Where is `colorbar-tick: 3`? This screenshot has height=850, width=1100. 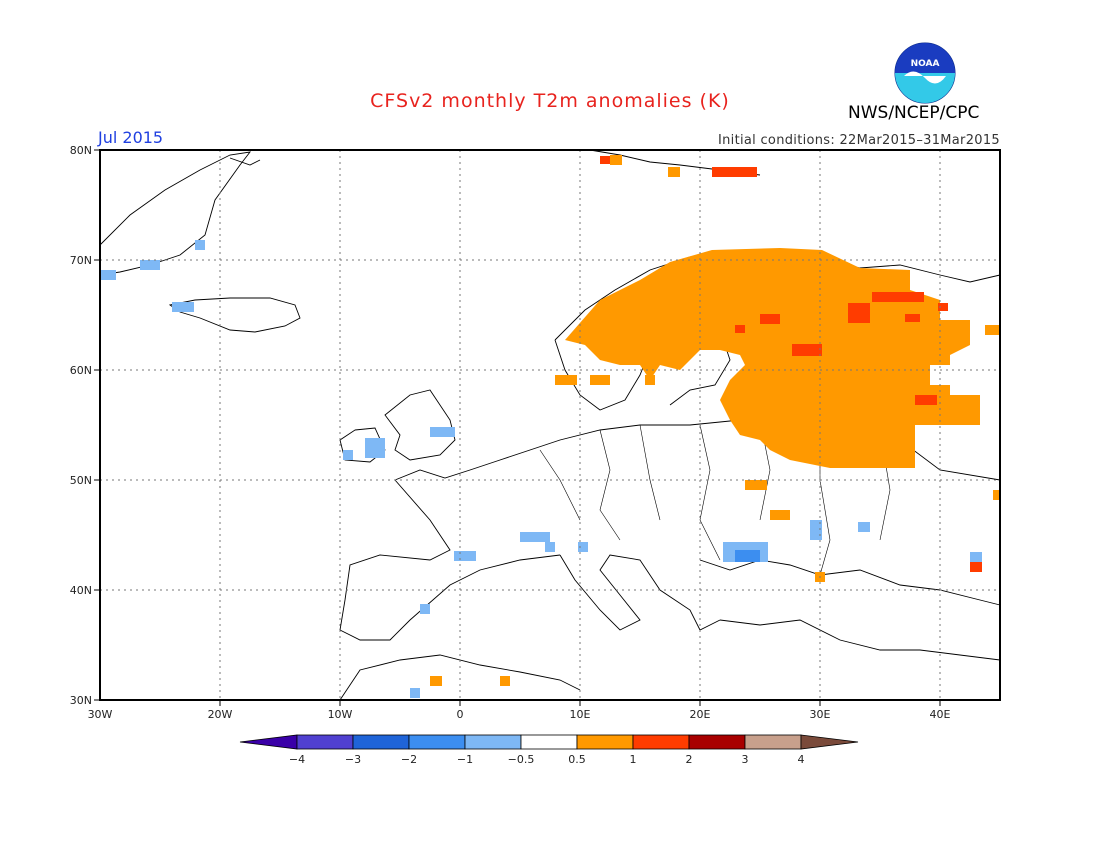
colorbar-tick: 3 is located at coordinates (745, 759).